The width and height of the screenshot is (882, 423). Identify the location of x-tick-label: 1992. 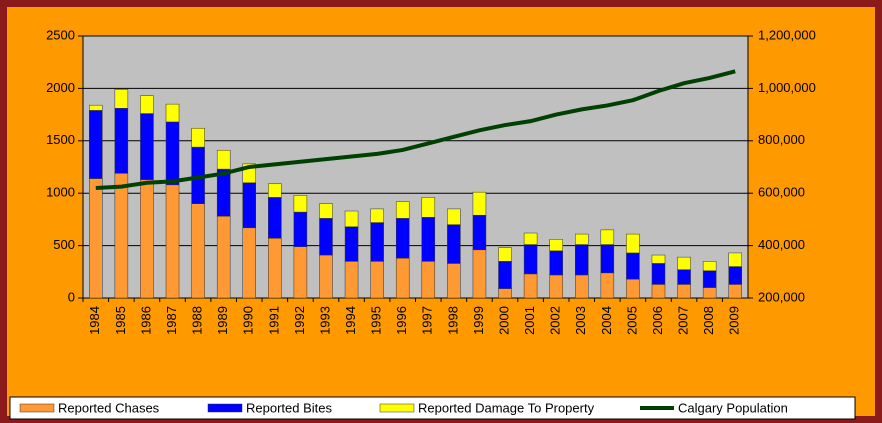
(299, 320).